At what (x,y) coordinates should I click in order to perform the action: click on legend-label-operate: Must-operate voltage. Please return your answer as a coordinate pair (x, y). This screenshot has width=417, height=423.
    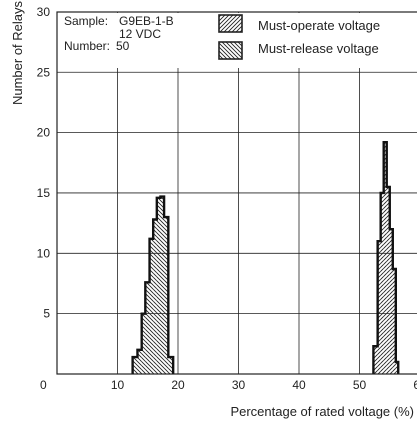
    Looking at the image, I should click on (319, 25).